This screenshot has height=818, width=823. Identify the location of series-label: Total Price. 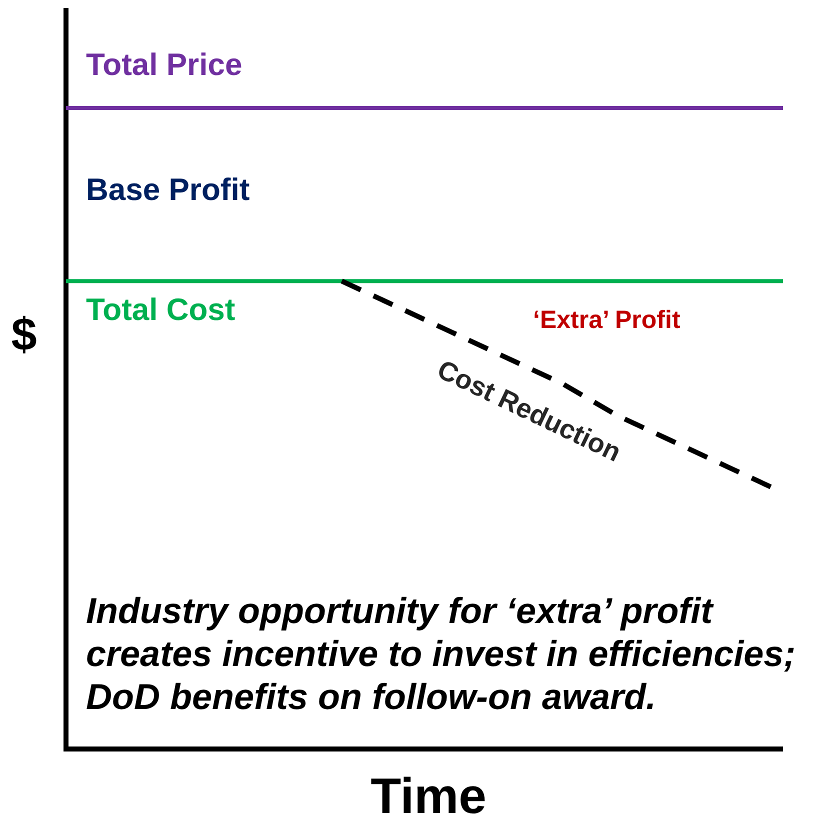
(164, 64).